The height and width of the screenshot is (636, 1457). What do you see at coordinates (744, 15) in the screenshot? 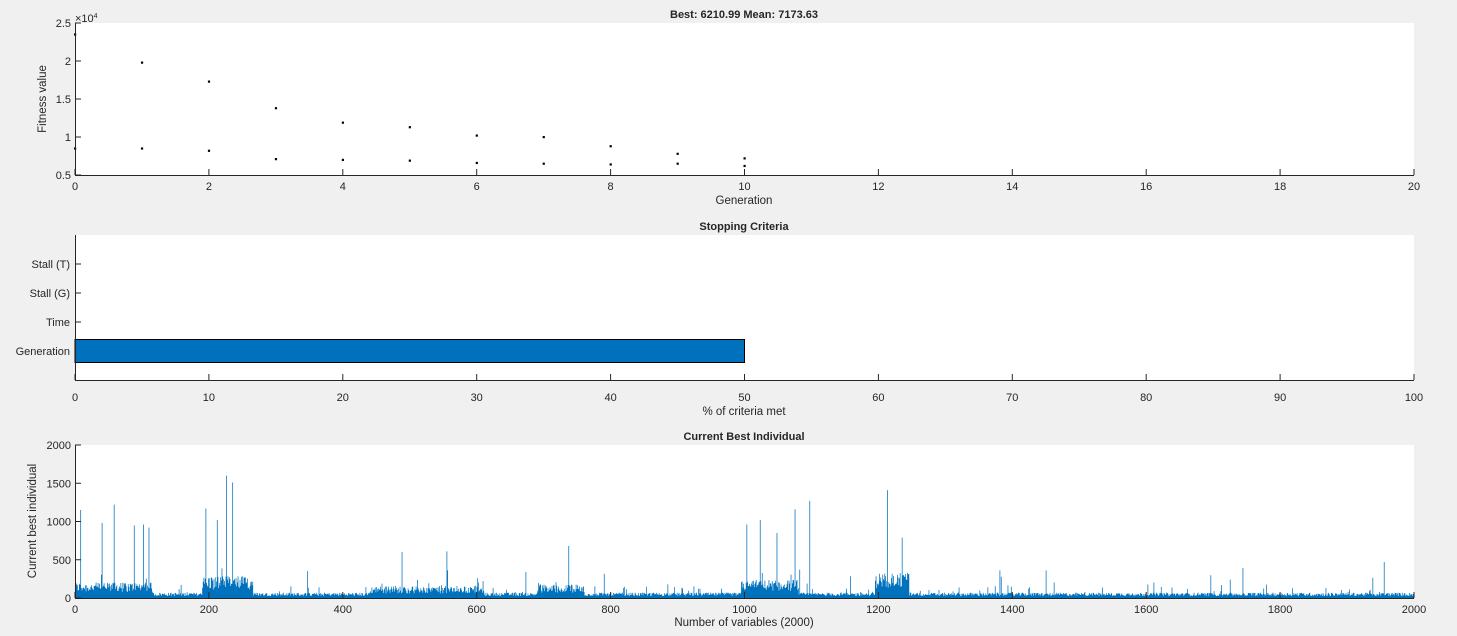
I see `fitness-plot-title: Best: 6210.99 Mean: 7173.63` at bounding box center [744, 15].